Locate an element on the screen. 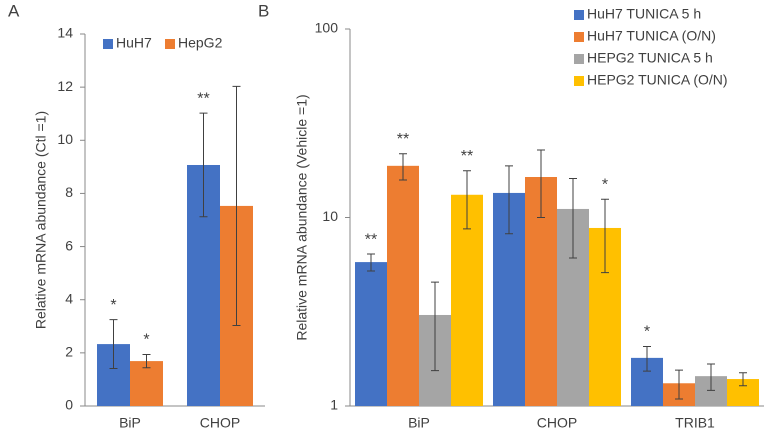 The width and height of the screenshot is (771, 436). y-tick-label: 12 is located at coordinates (65, 86).